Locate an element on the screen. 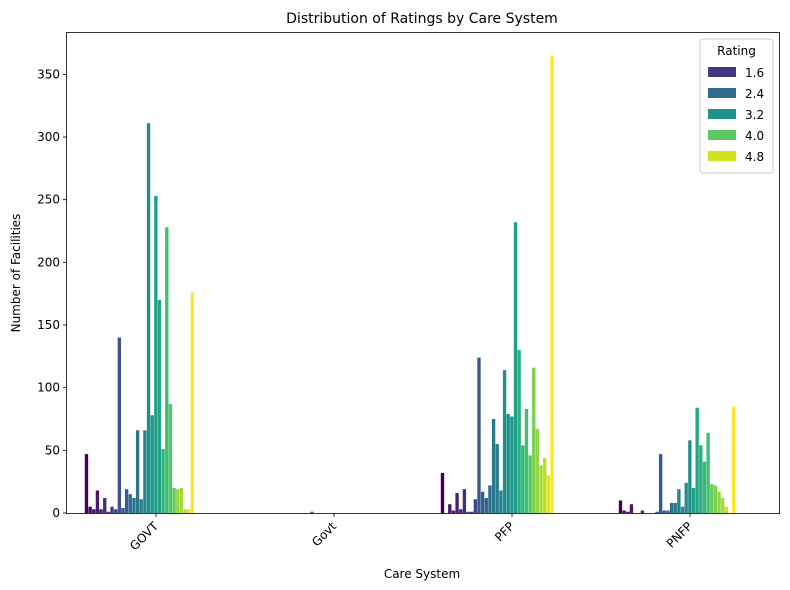 The height and width of the screenshot is (590, 790). legend-title: Rating is located at coordinates (736, 51).